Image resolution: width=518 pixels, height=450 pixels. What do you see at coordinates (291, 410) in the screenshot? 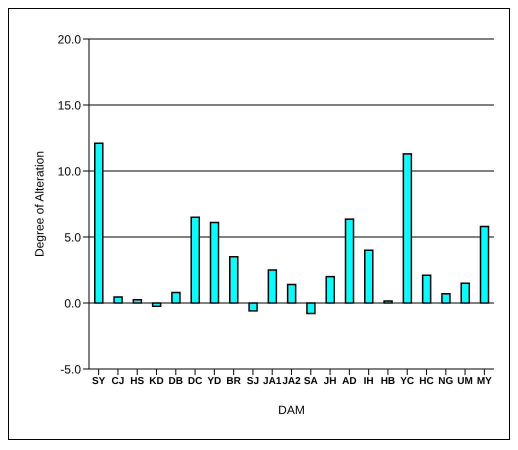
I see `x-axis-title: DAM` at bounding box center [291, 410].